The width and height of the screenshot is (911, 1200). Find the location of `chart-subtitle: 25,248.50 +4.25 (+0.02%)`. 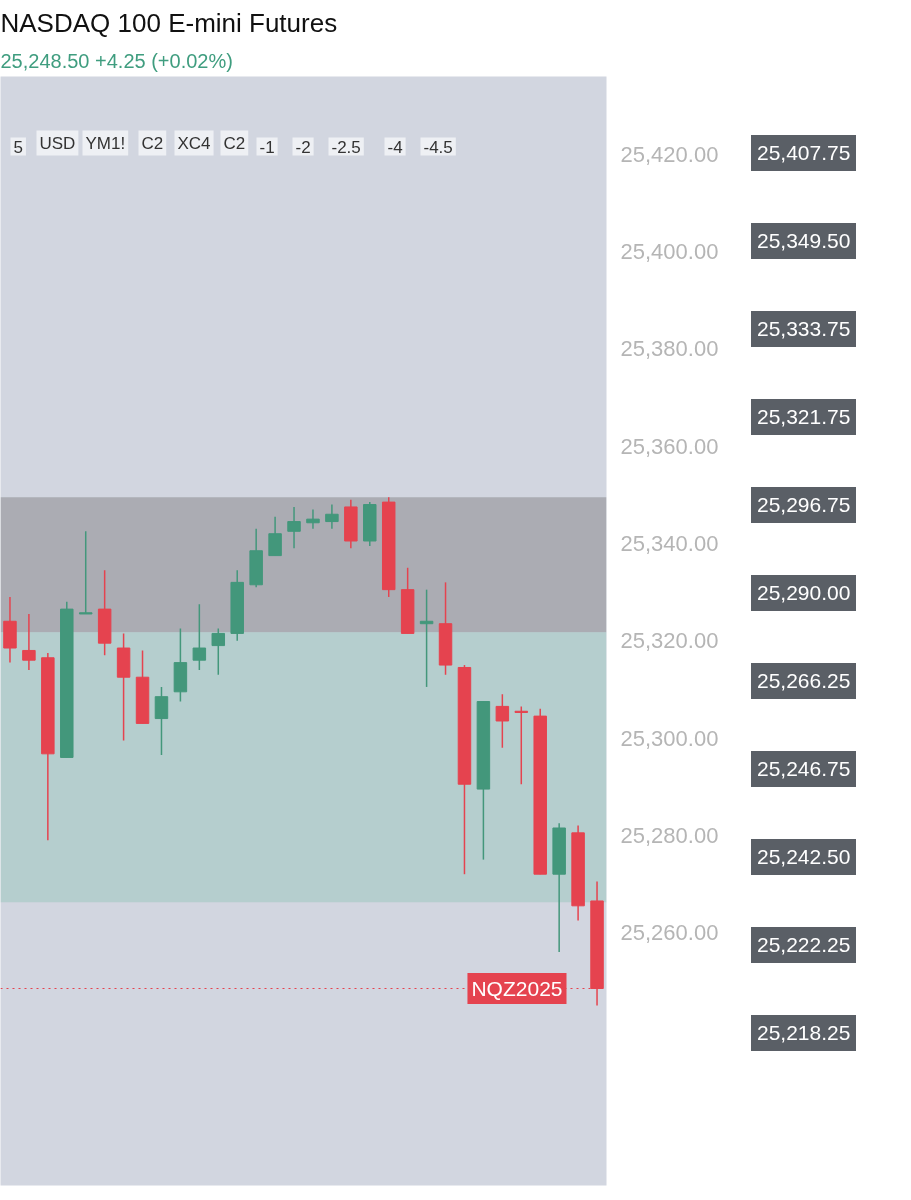

chart-subtitle: 25,248.50 +4.25 (+0.02%) is located at coordinates (116, 60).